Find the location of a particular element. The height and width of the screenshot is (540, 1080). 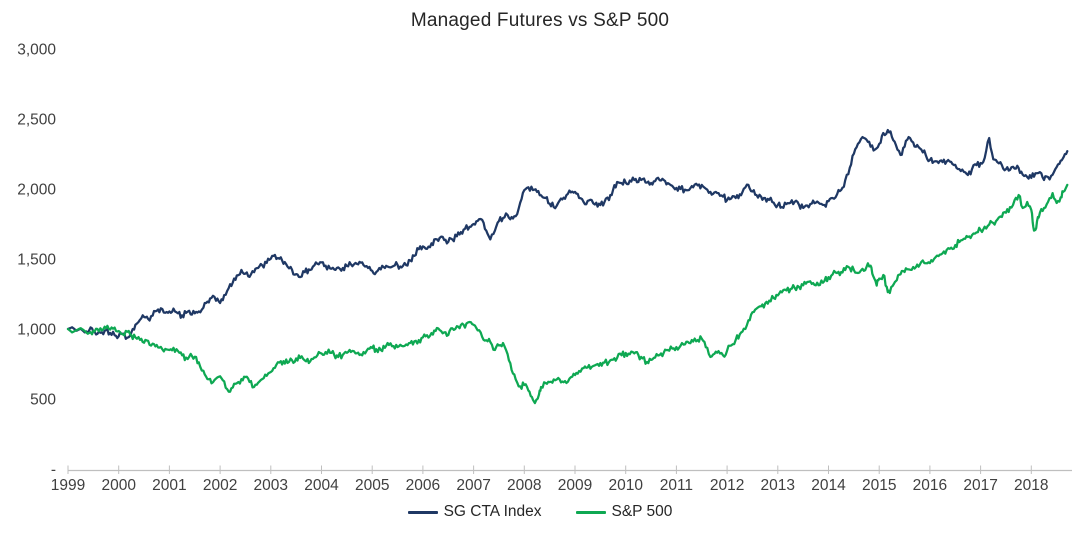

x-axis-label: 2013 is located at coordinates (778, 485).